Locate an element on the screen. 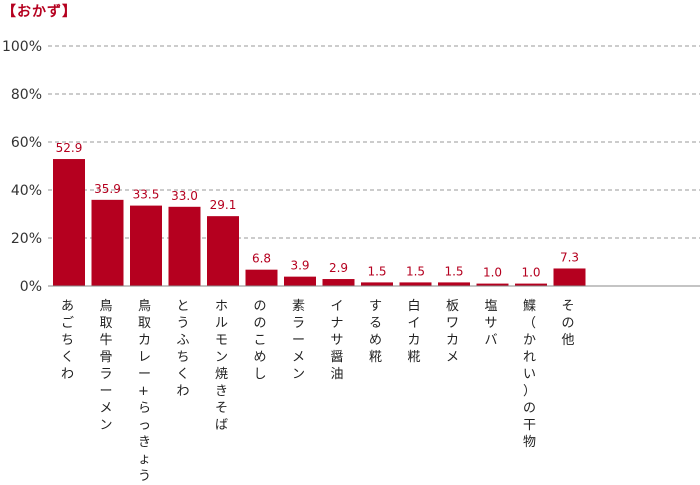 Image resolution: width=700 pixels, height=485 pixels. x-tick-label: 白イカ糀 is located at coordinates (414, 331).